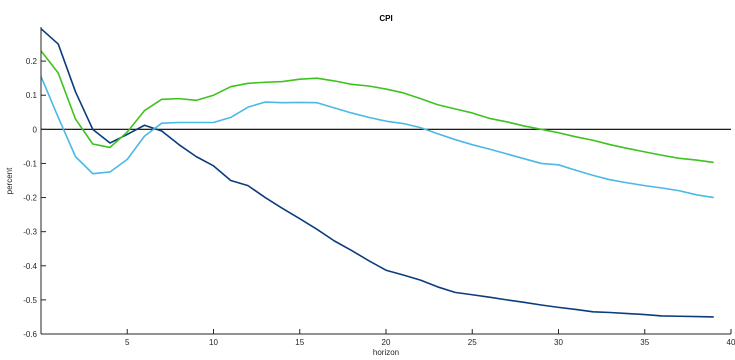 The width and height of the screenshot is (735, 360). Describe the element at coordinates (30, 198) in the screenshot. I see `y-tick-label: -0.2` at that location.